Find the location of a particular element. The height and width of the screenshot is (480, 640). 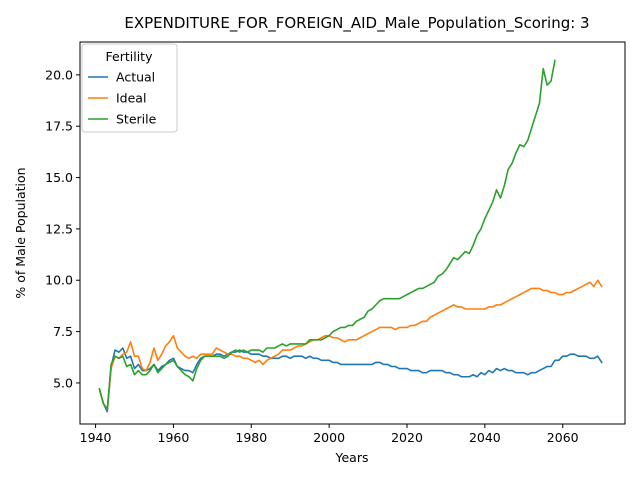

x-tick-label: 2040 is located at coordinates (485, 437).